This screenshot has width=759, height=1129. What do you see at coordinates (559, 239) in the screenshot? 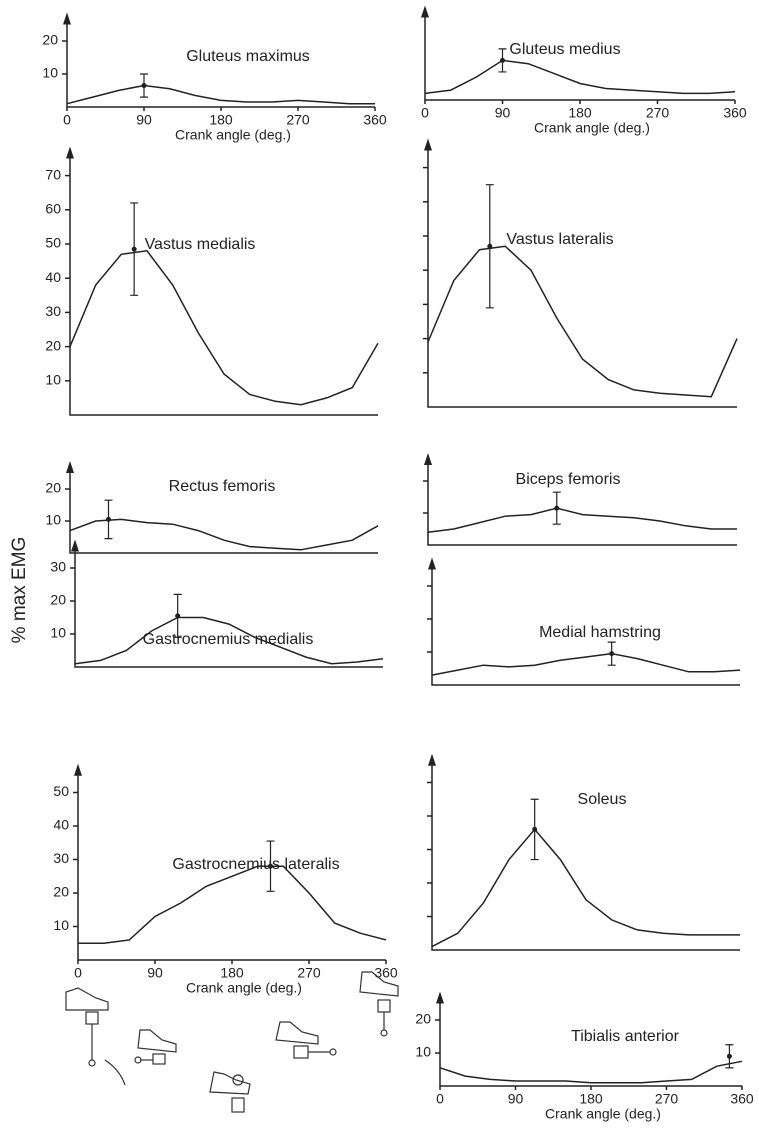
I see `panel-title: Vastus lateralis` at bounding box center [559, 239].